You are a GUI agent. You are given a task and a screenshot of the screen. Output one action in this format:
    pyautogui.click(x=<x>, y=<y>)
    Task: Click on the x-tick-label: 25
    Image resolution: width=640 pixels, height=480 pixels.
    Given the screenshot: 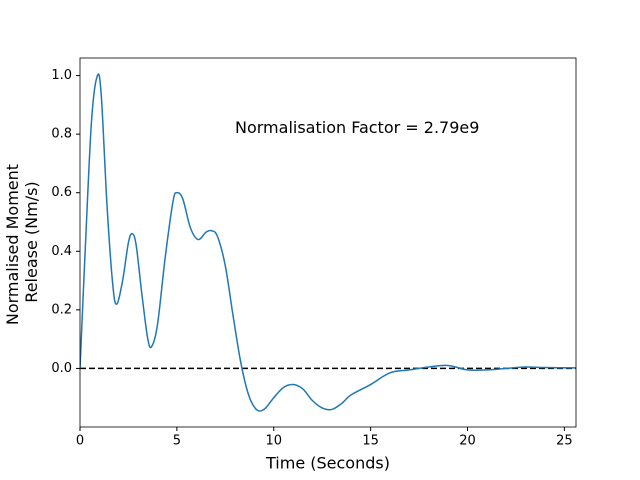 What is the action you would take?
    pyautogui.click(x=564, y=441)
    